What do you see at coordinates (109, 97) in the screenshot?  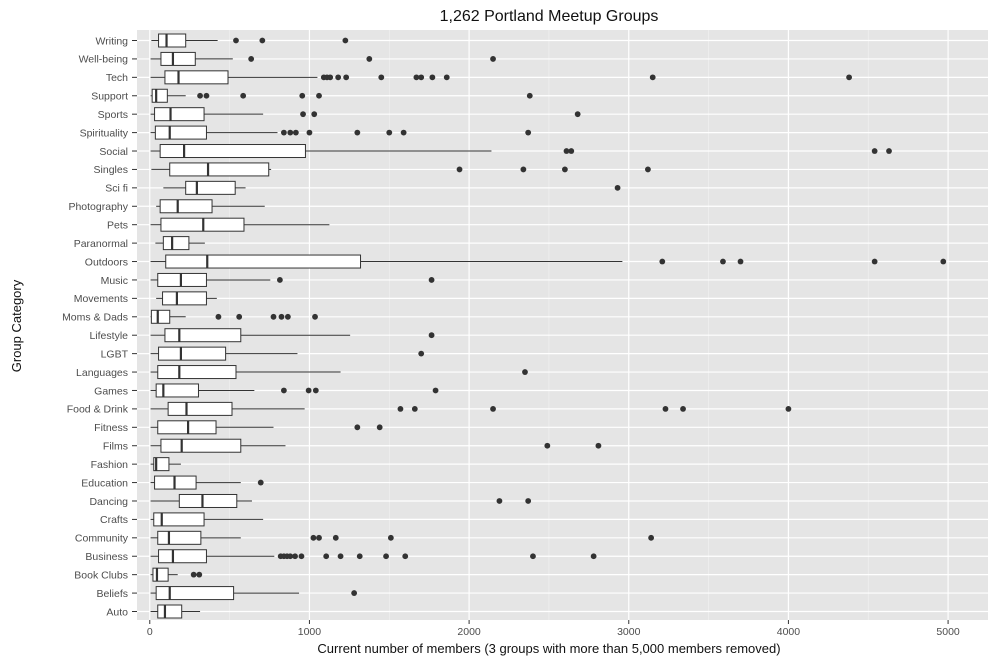 I see `y-tick-label: Support` at bounding box center [109, 97].